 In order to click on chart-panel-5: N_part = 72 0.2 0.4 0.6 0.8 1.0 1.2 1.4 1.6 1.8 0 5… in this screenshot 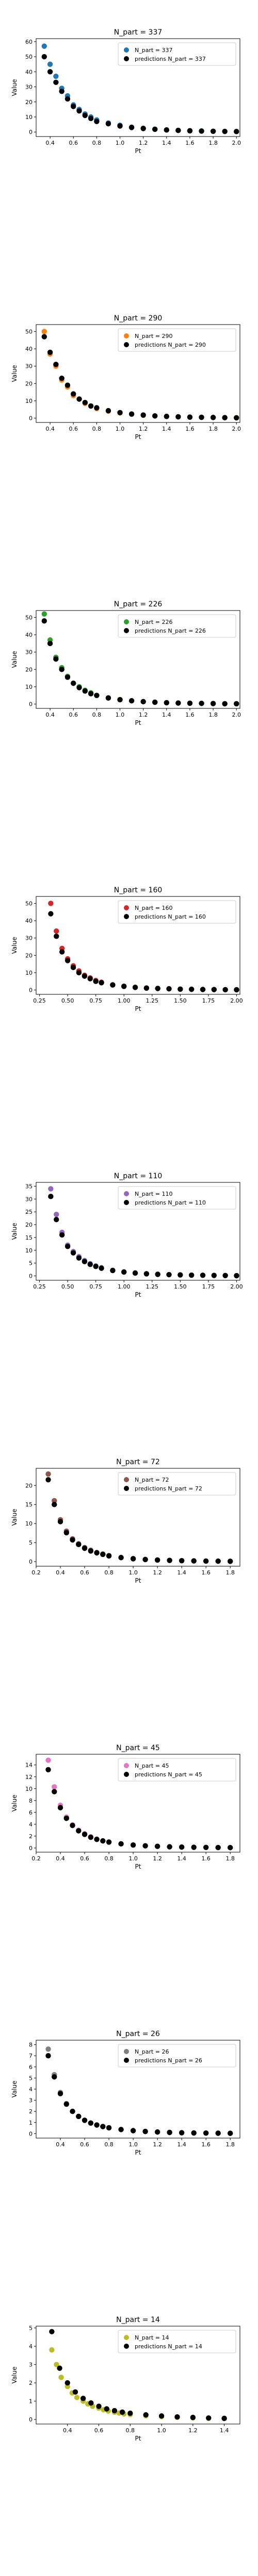, I will do `click(125, 1521)`.